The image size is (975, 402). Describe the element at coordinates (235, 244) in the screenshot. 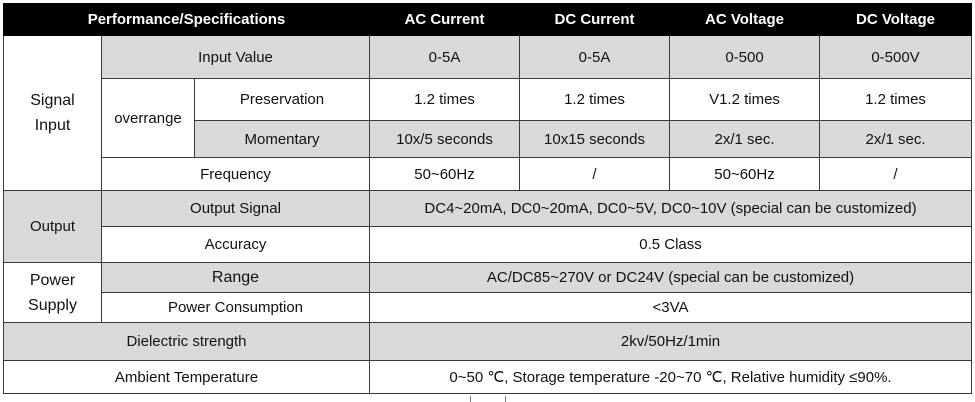

I see `accuracy-label: Accuracy` at that location.